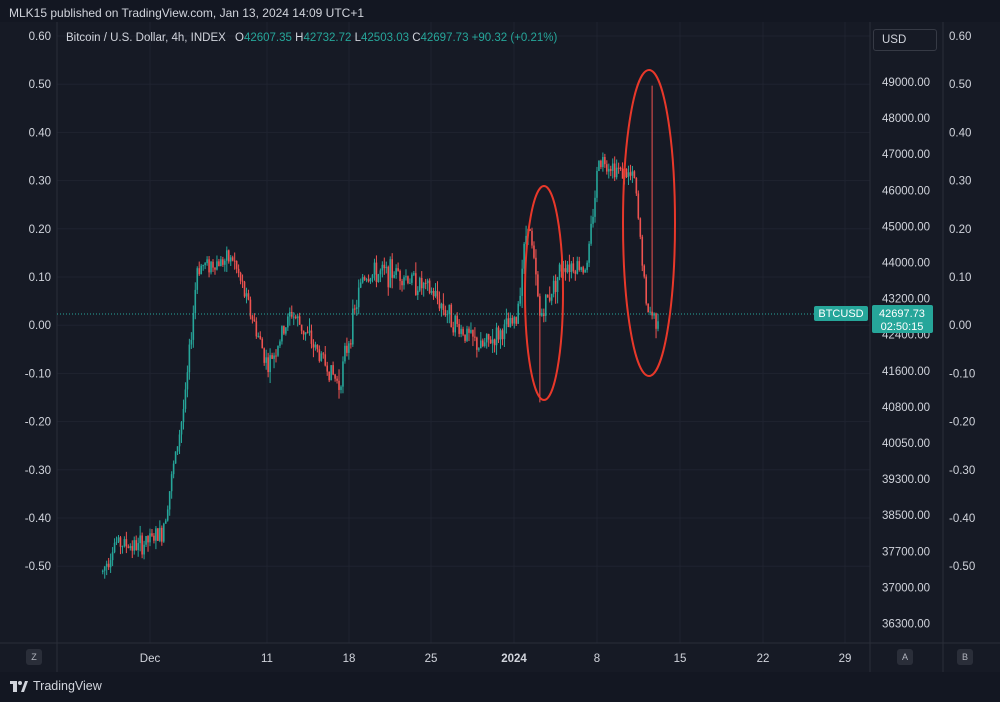 The image size is (1000, 702). What do you see at coordinates (906, 155) in the screenshot?
I see `price-tick-label: 47000.00` at bounding box center [906, 155].